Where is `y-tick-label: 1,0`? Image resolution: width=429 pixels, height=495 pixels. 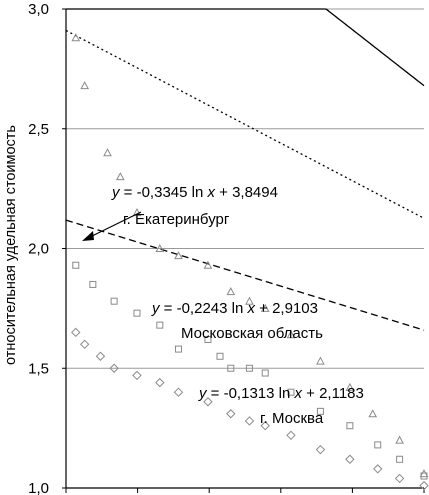
y-tick-label: 1,0 is located at coordinates (38, 487).